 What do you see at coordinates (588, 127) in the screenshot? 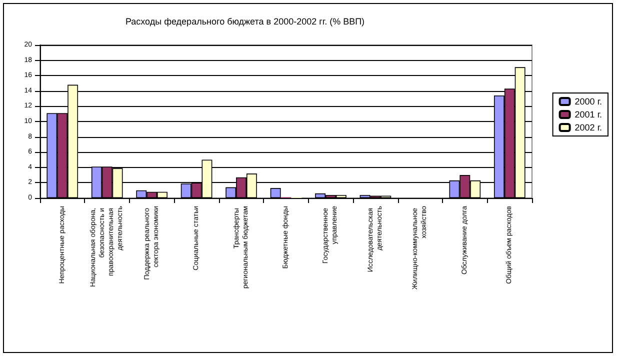
I see `legend-label: 2002 г.` at bounding box center [588, 127].